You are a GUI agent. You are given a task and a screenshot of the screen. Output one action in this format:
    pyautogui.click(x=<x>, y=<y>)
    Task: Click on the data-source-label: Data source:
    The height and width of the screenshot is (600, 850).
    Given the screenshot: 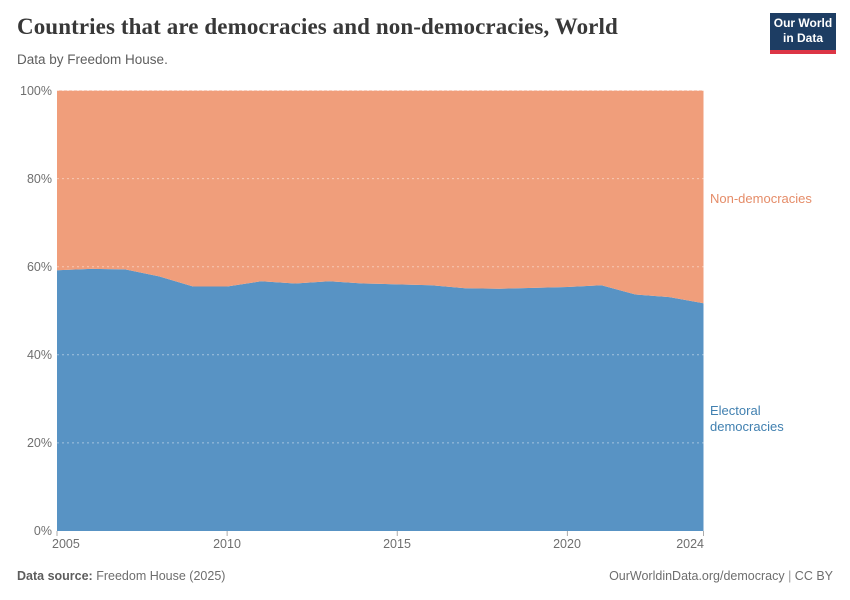 What is the action you would take?
    pyautogui.click(x=55, y=576)
    